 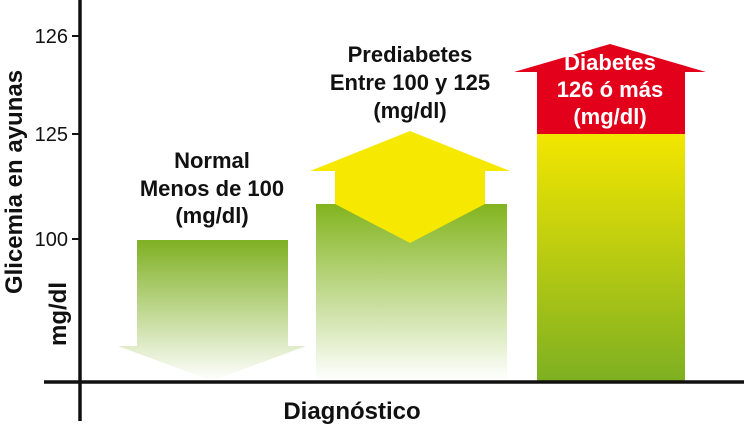 I want to click on bar-diabetes-body, so click(x=611, y=257).